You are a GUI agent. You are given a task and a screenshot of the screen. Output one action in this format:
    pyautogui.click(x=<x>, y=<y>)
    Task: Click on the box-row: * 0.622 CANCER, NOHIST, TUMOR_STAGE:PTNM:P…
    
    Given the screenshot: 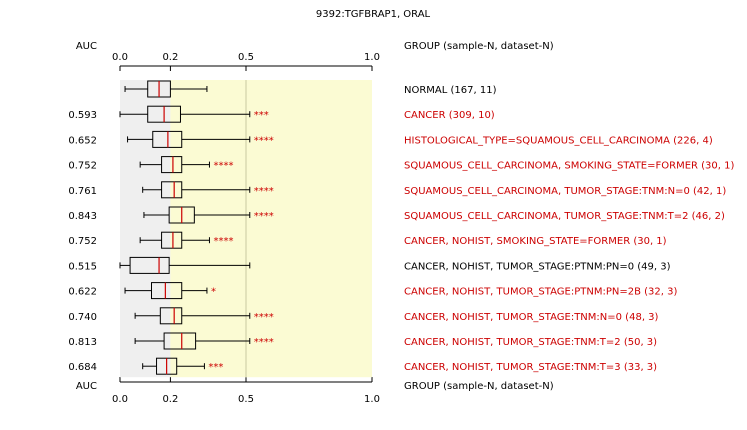 What is the action you would take?
    pyautogui.click(x=372, y=291)
    